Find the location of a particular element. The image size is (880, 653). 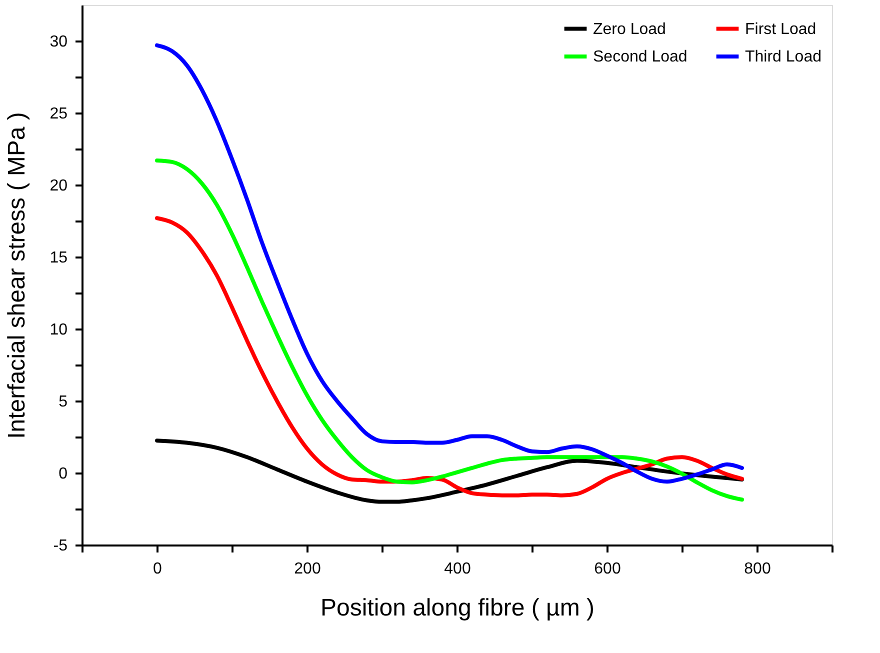

line-series is located at coordinates (449, 471).